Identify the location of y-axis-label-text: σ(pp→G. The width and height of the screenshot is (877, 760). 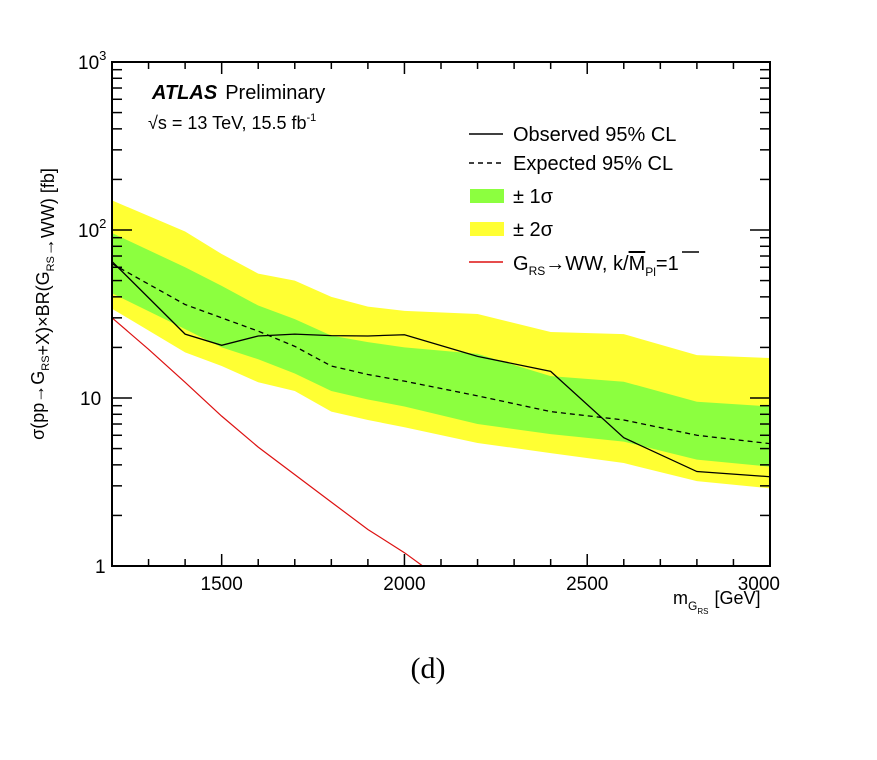
(38, 405).